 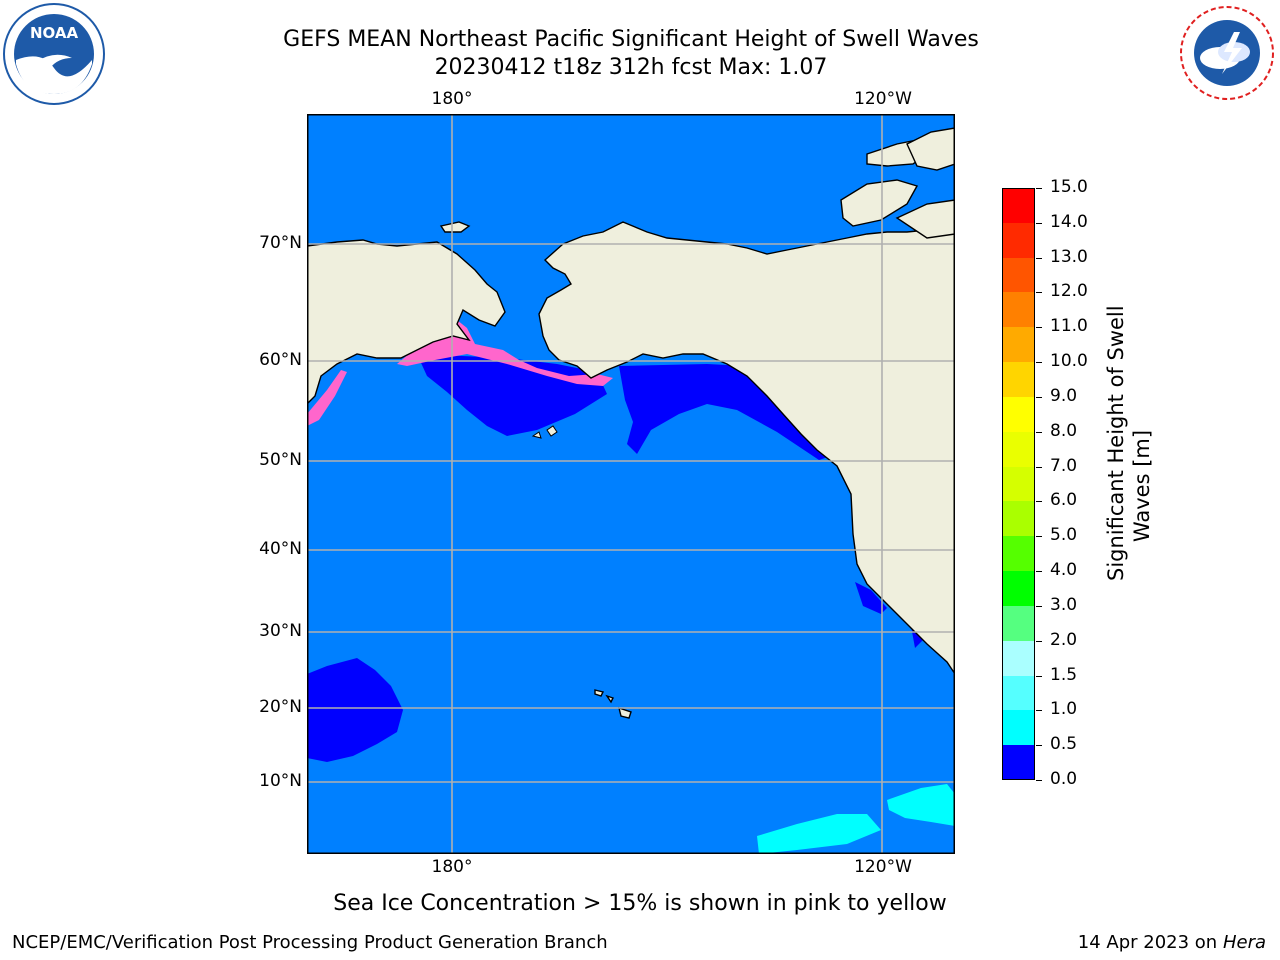 What do you see at coordinates (280, 781) in the screenshot?
I see `lat-label-10n: 10°N` at bounding box center [280, 781].